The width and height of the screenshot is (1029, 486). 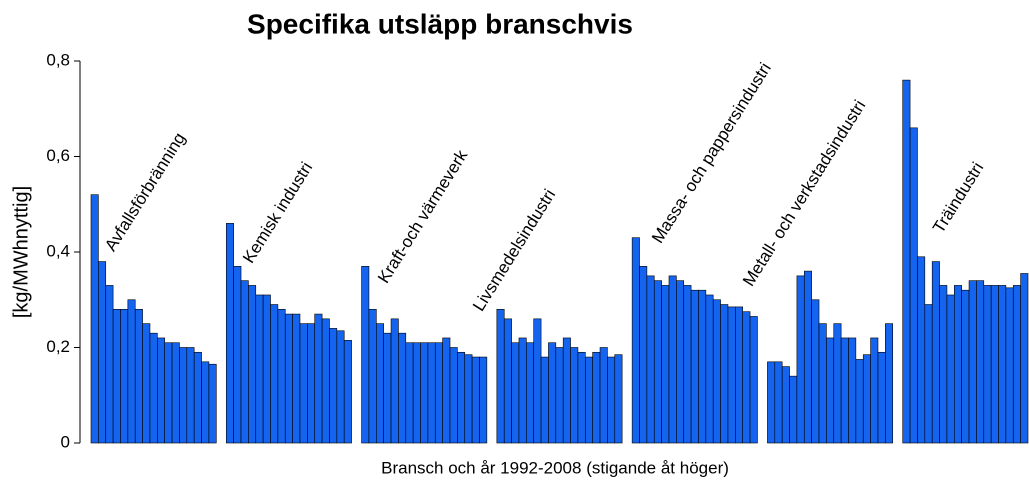 What do you see at coordinates (65, 441) in the screenshot?
I see `y-tick-label: 0` at bounding box center [65, 441].